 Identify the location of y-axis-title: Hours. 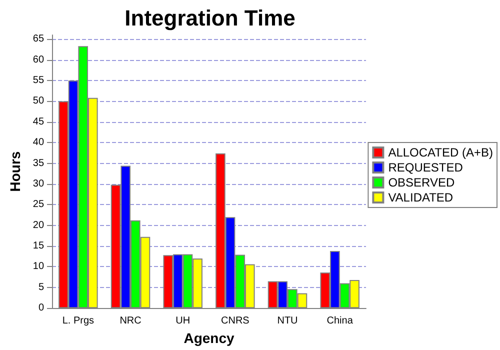
(15, 171).